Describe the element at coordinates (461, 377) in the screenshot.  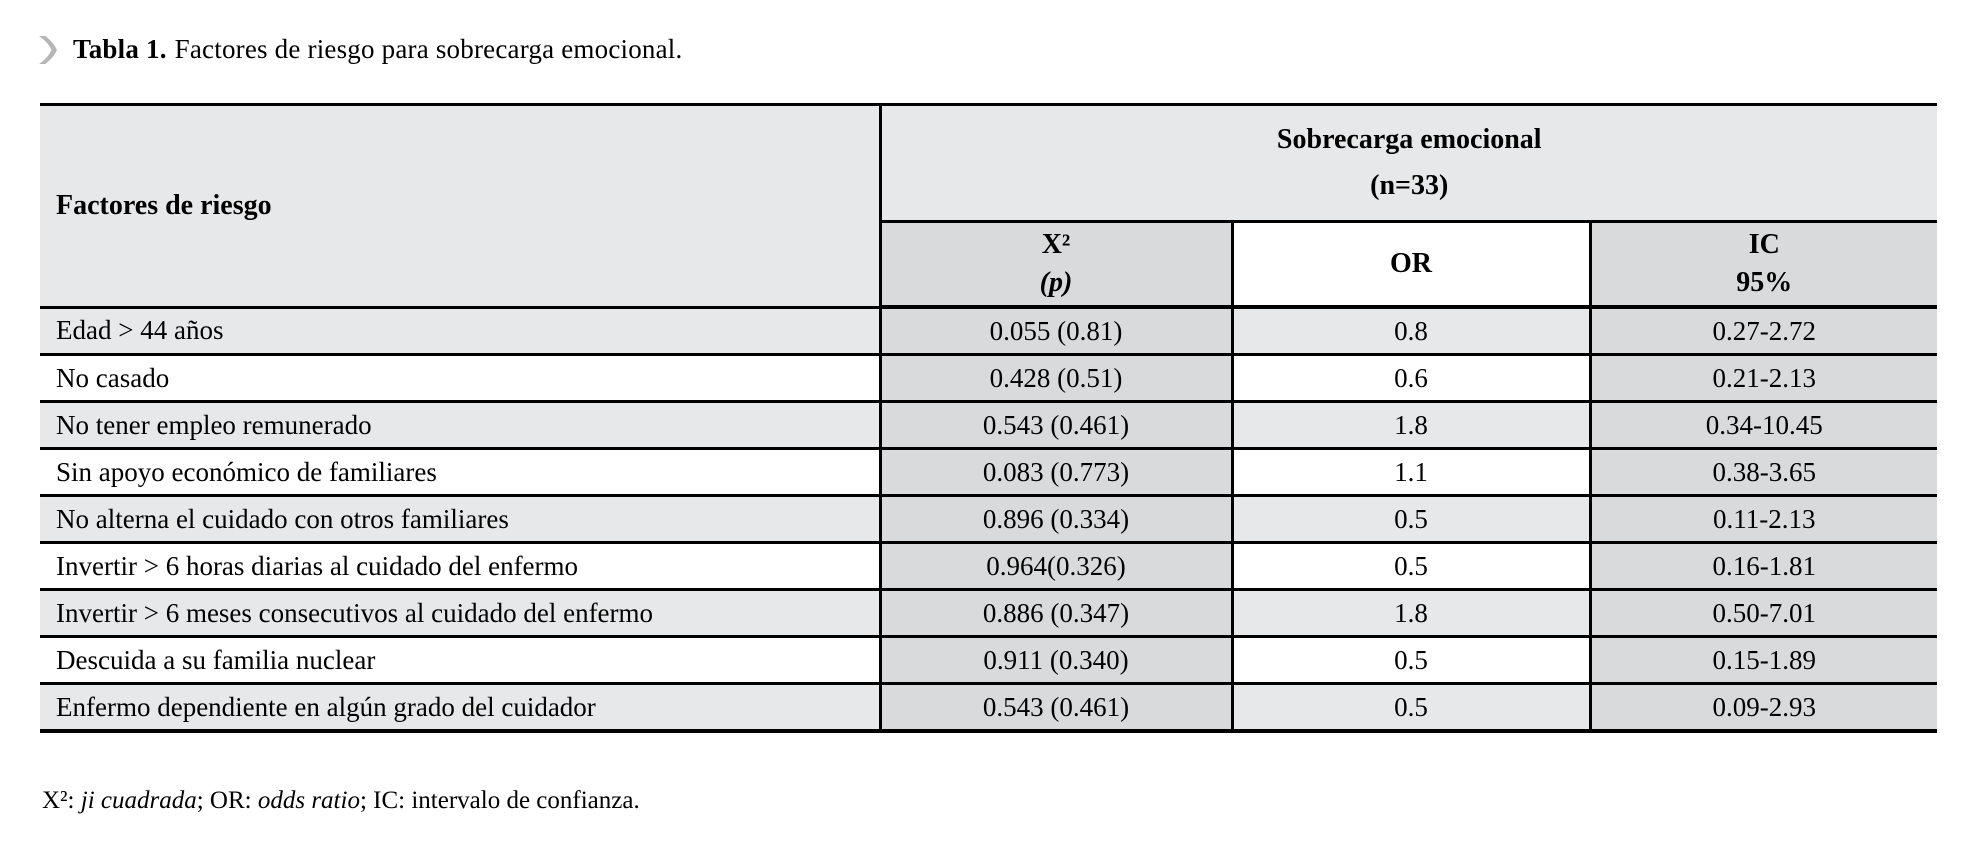
I see `factor-cell: No casado` at that location.